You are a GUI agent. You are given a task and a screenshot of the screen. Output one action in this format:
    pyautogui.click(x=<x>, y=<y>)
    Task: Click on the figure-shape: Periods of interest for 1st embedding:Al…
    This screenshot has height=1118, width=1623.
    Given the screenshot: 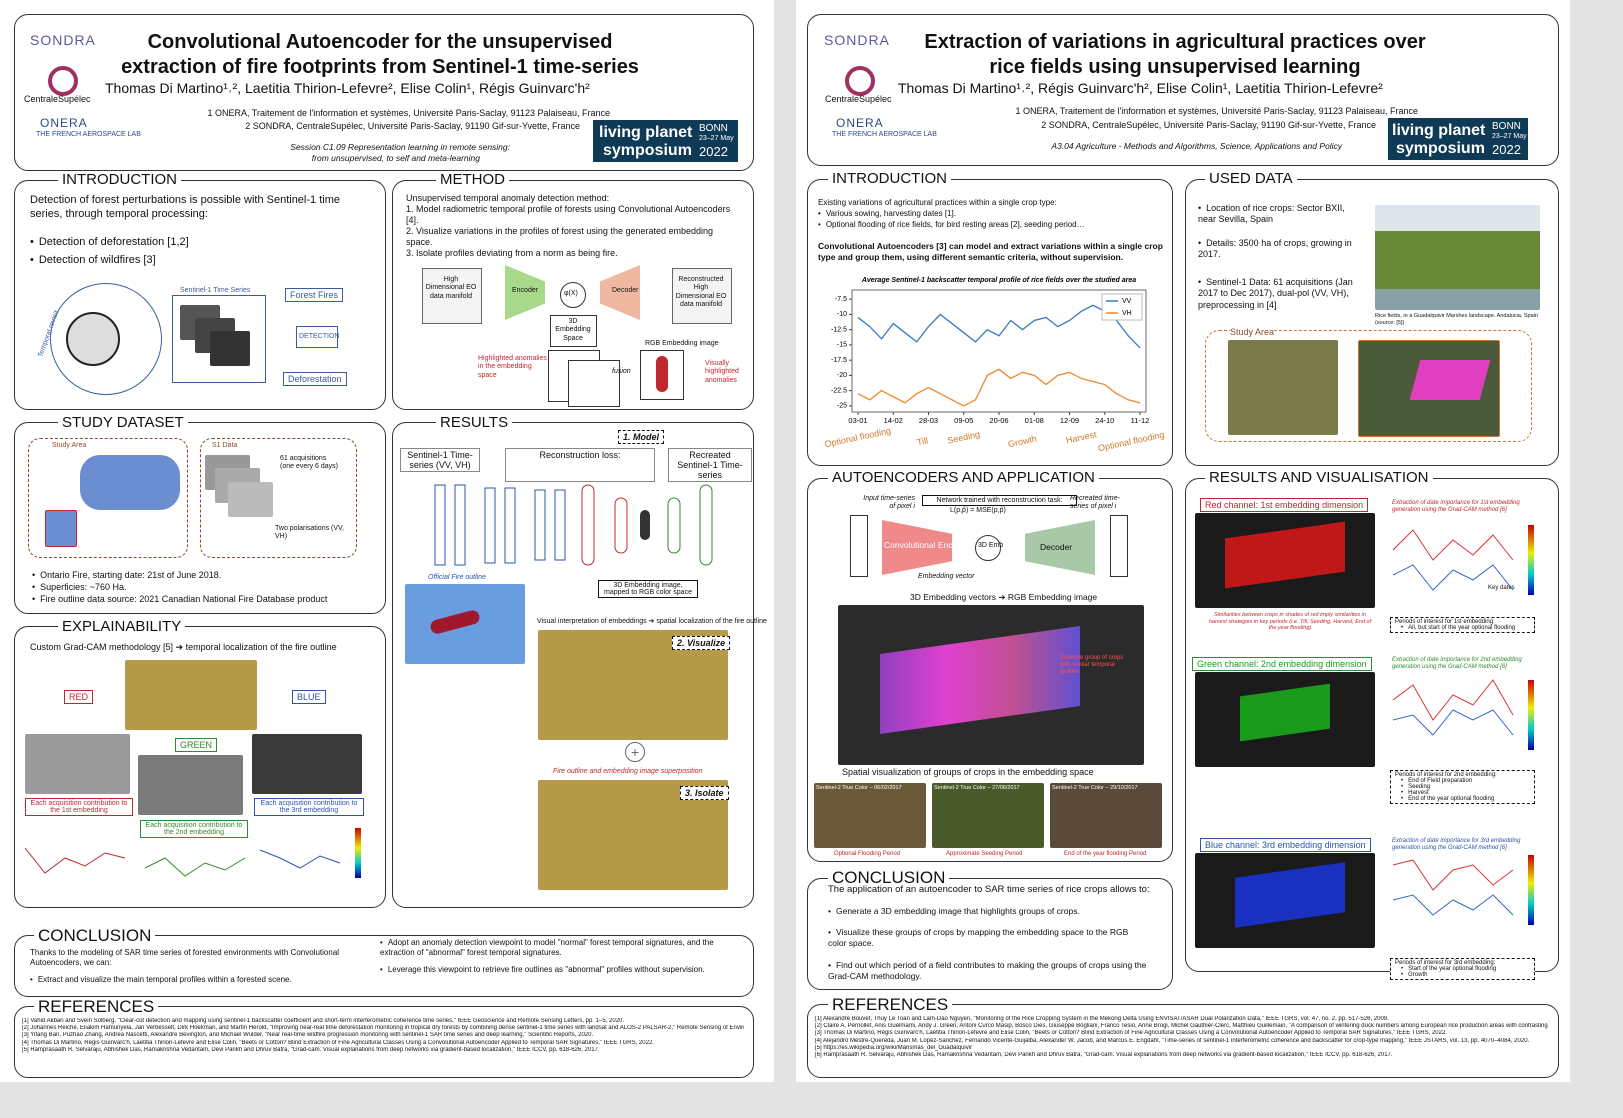 What is the action you would take?
    pyautogui.click(x=1462, y=625)
    